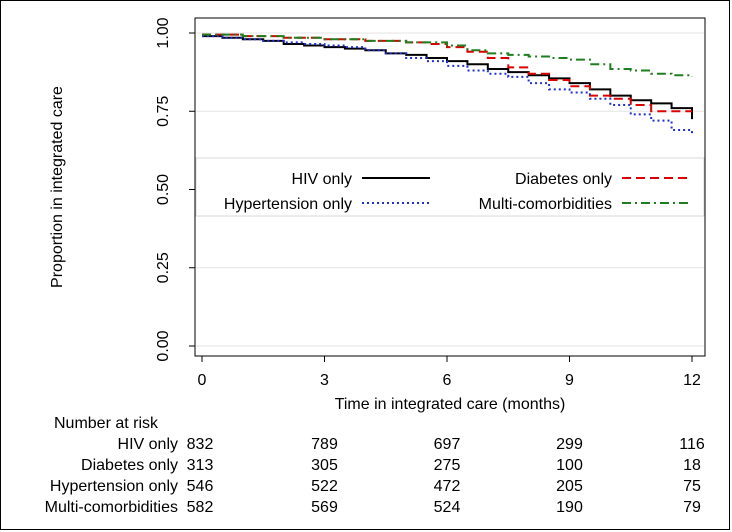 The image size is (732, 532). What do you see at coordinates (324, 380) in the screenshot?
I see `x-tick-label: 3` at bounding box center [324, 380].